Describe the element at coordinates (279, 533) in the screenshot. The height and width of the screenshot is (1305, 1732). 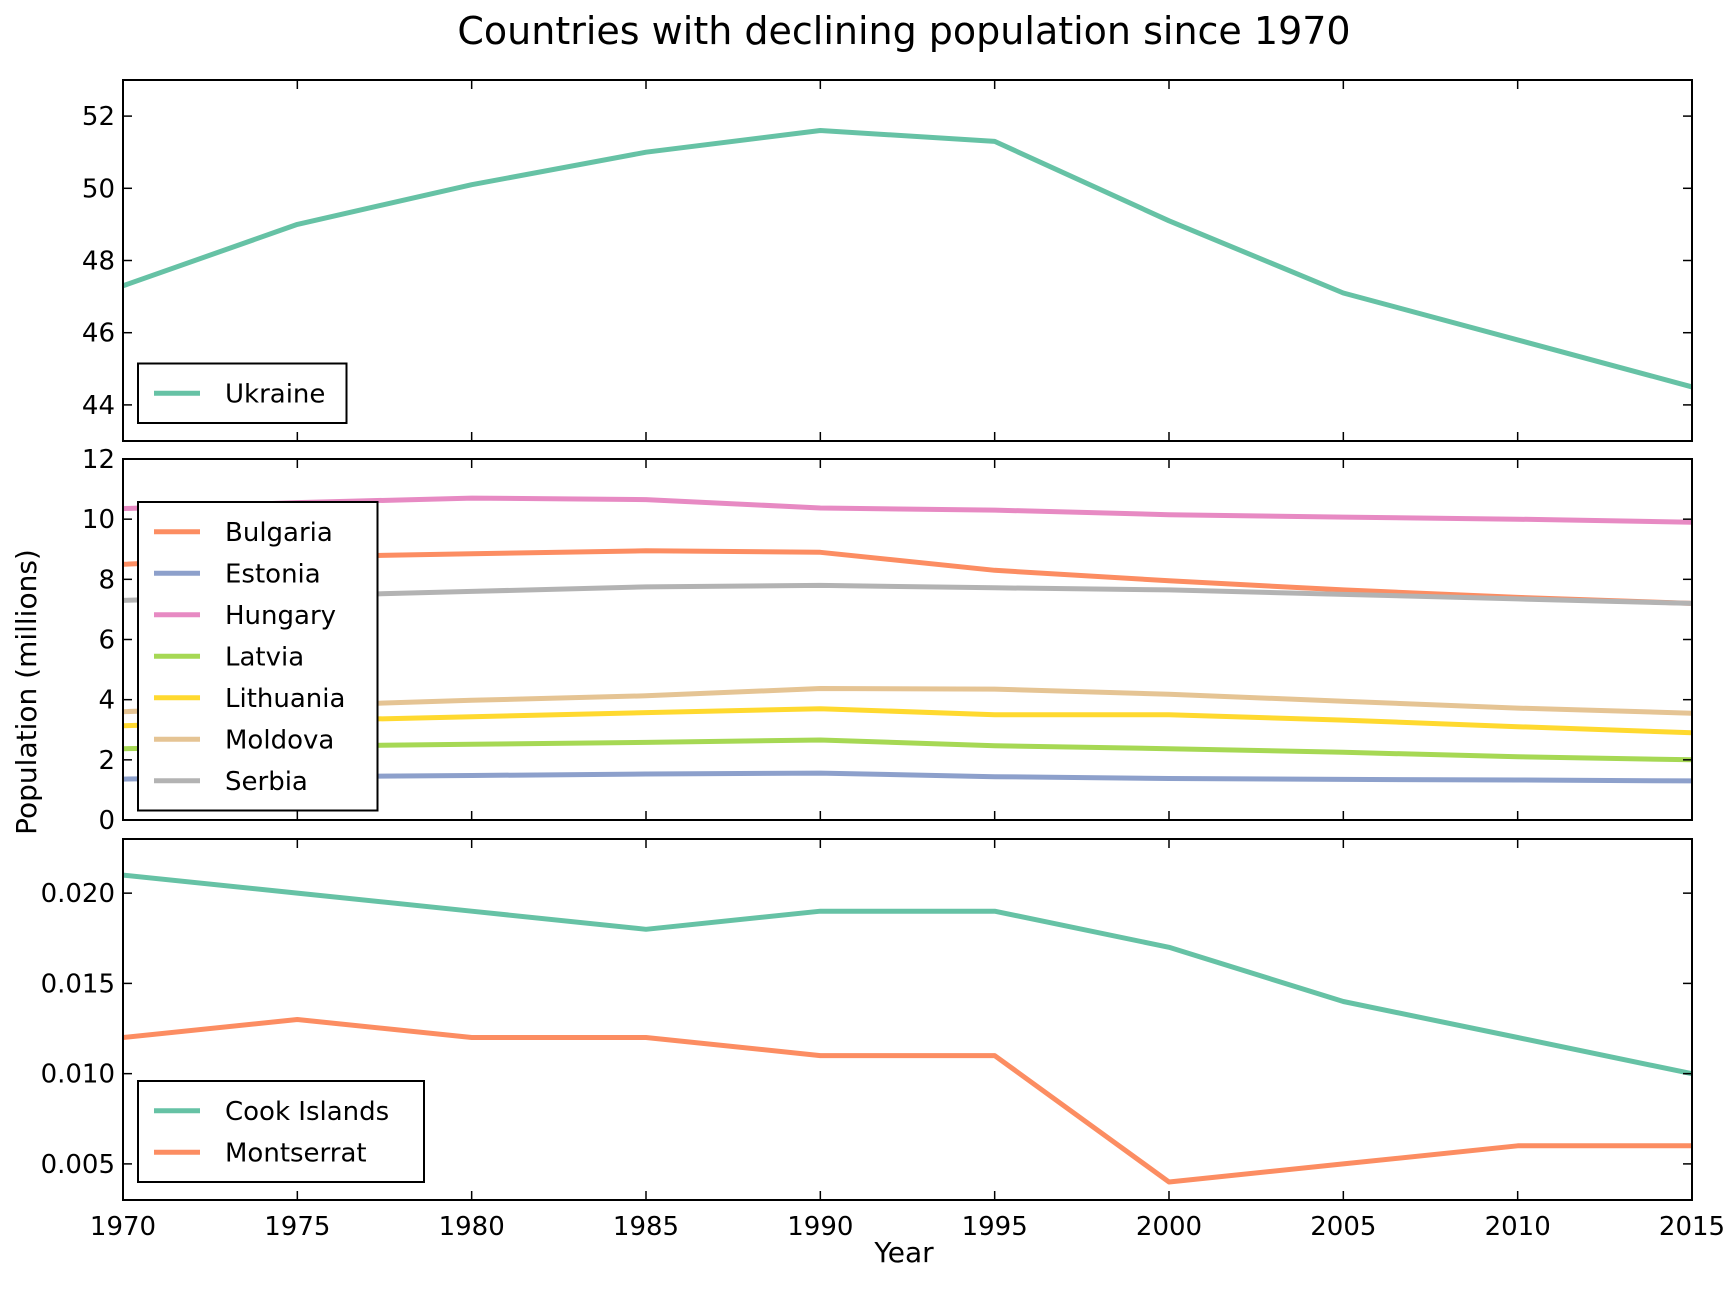
I see `legend-label-bulgaria: Bulgaria` at that location.